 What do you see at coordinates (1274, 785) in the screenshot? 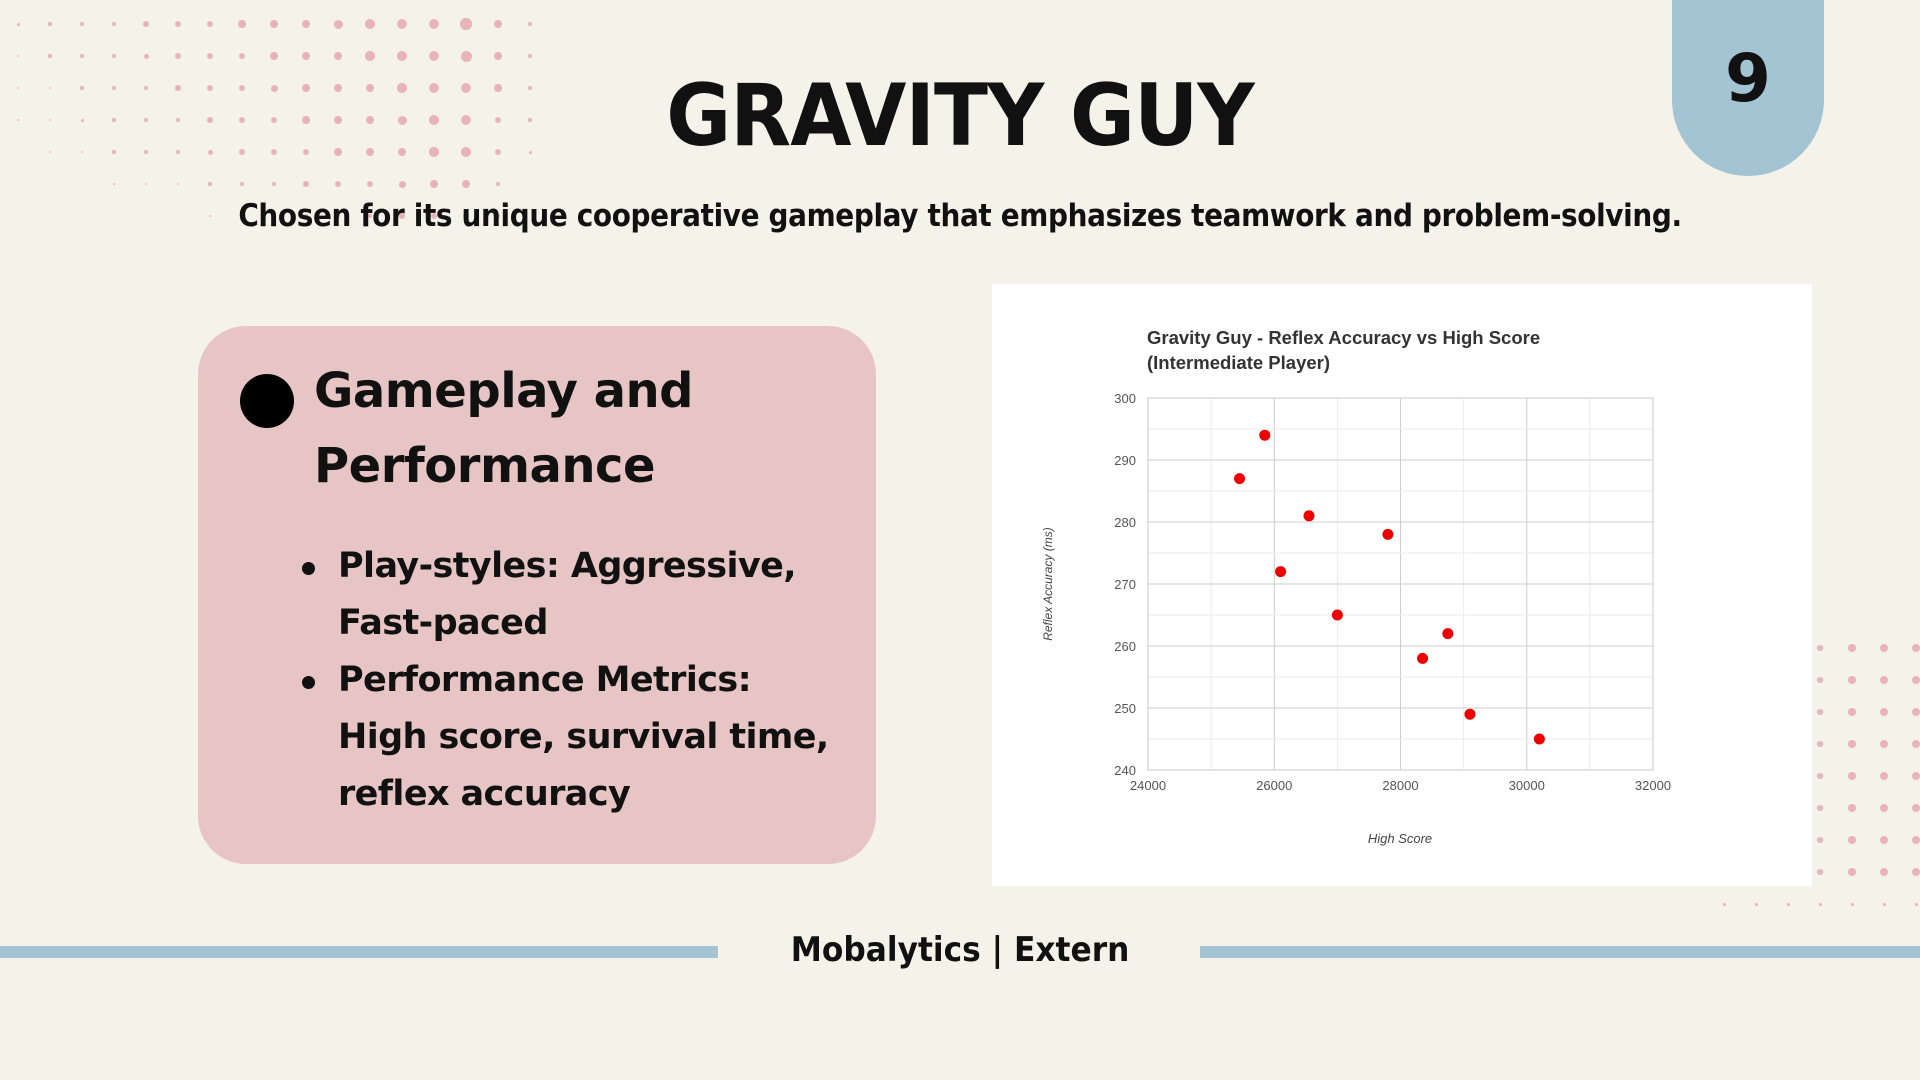
I see `x-tick-label: 26000` at bounding box center [1274, 785].